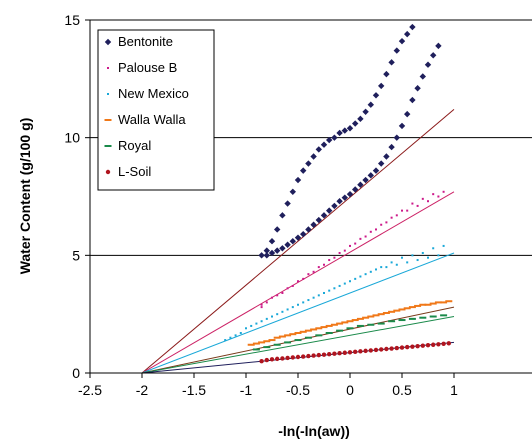 The image size is (532, 446). Describe the element at coordinates (25, 196) in the screenshot. I see `y-axis-title: Water Content (g/100 g)` at that location.